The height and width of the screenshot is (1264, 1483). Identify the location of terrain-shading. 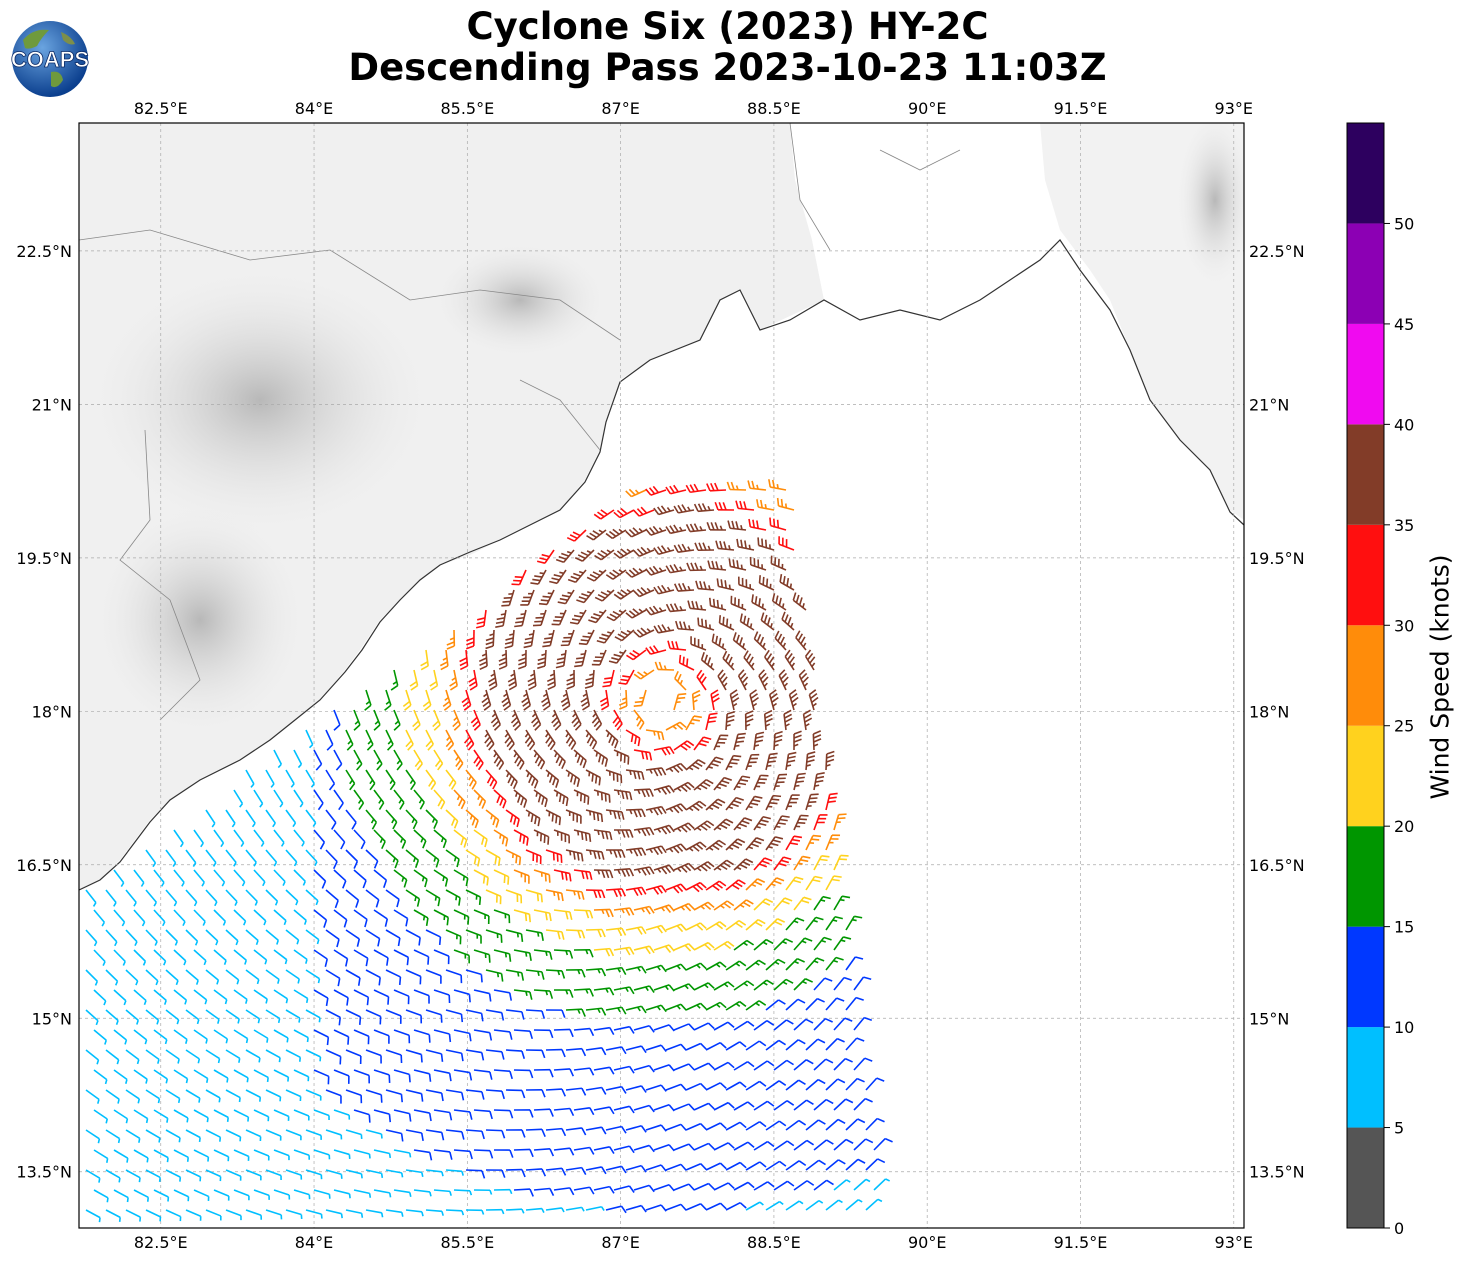
(200, 620).